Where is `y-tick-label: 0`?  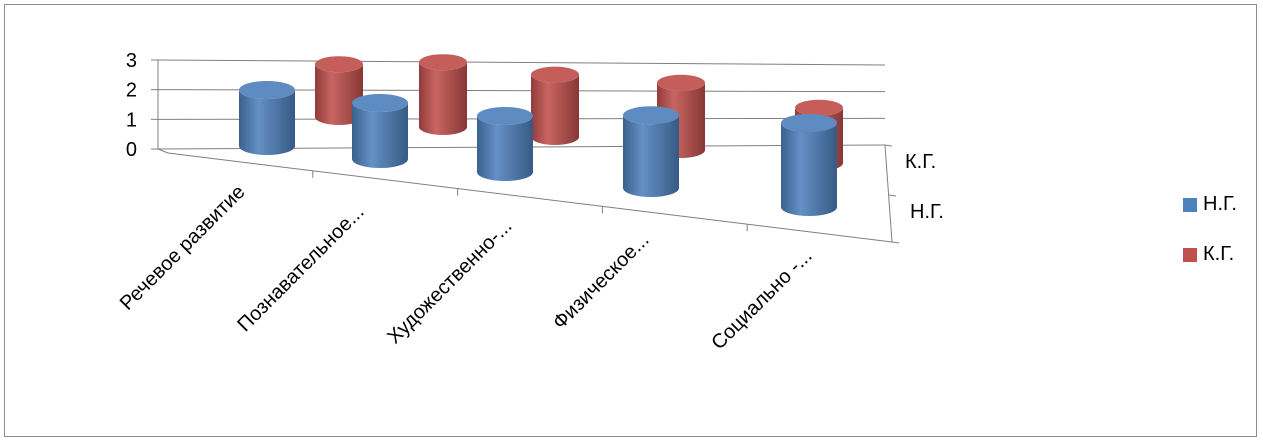
y-tick-label: 0 is located at coordinates (131, 150).